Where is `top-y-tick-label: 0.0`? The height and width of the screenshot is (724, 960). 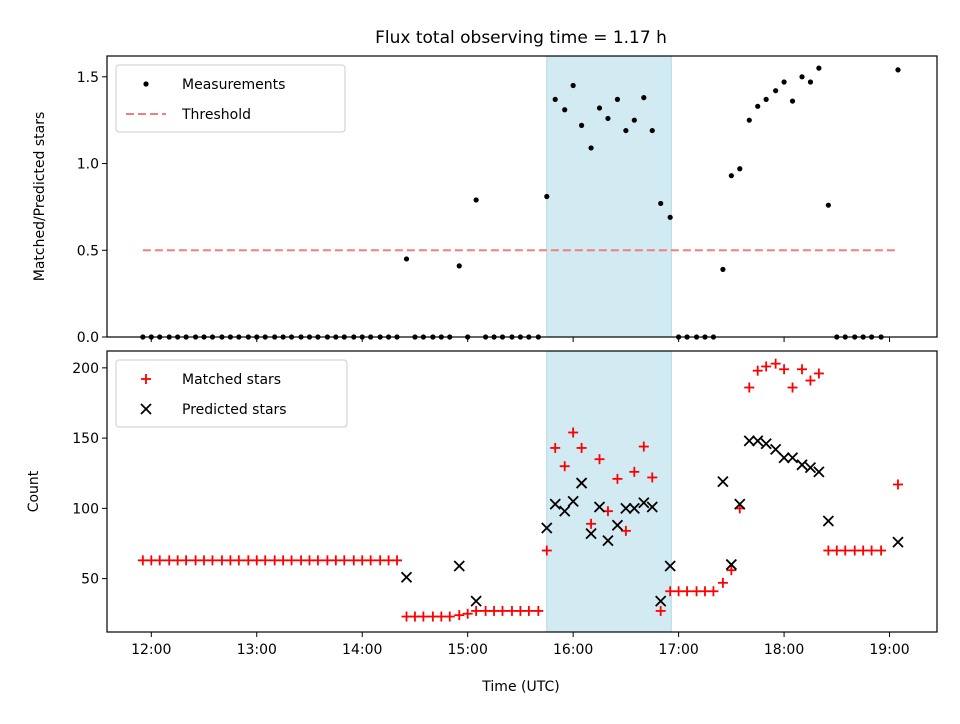 top-y-tick-label: 0.0 is located at coordinates (88, 338).